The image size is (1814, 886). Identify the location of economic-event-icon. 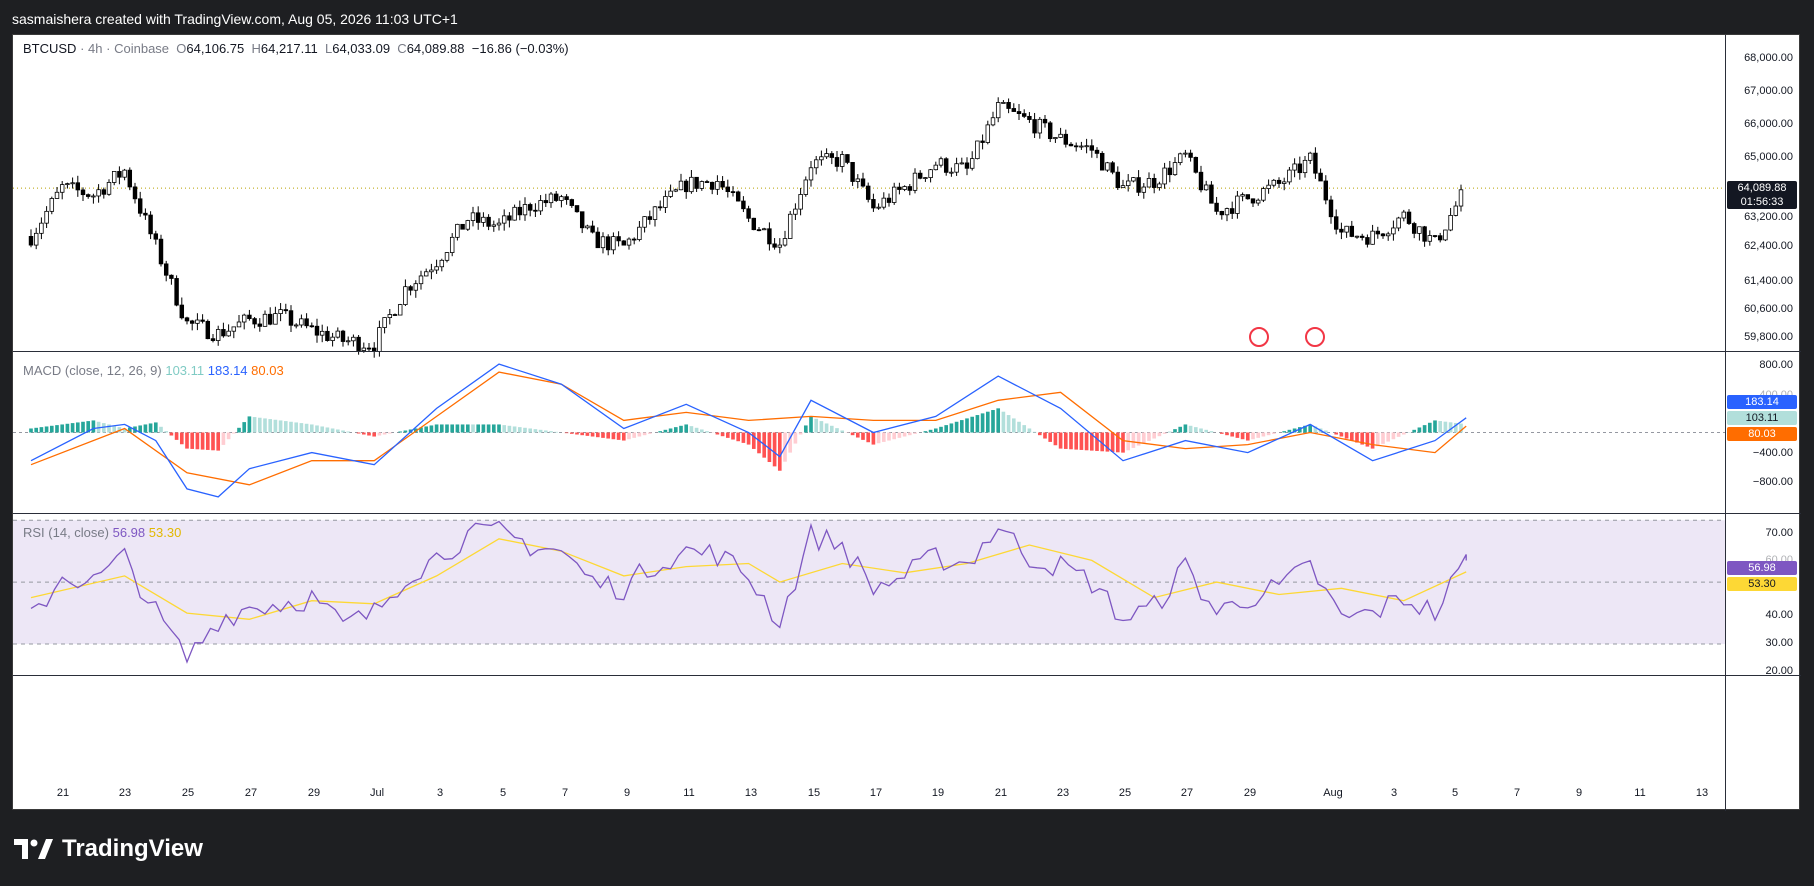
(1315, 337).